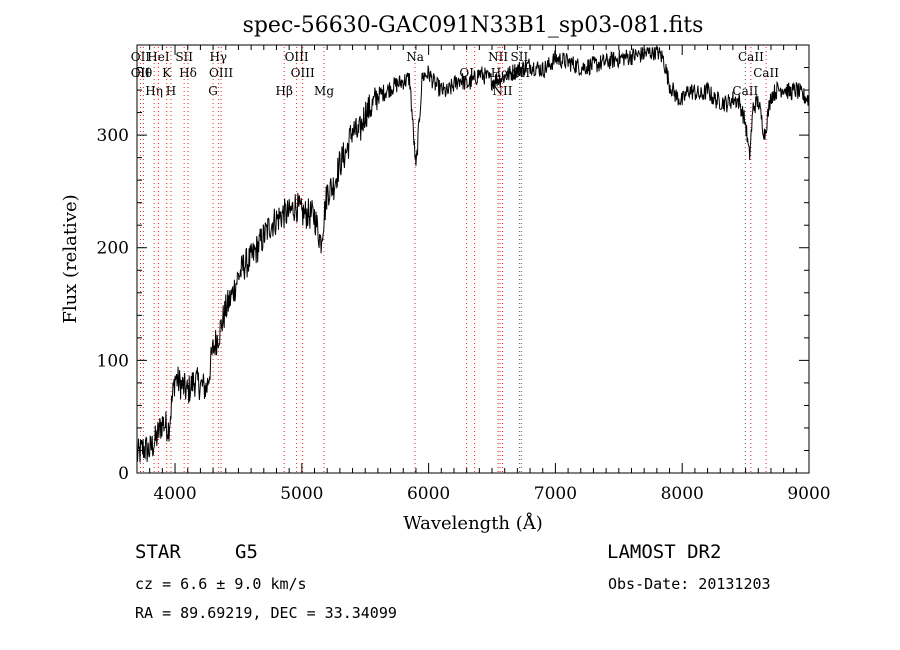 Image resolution: width=900 pixels, height=650 pixels. Describe the element at coordinates (174, 494) in the screenshot. I see `x-tick-label: 4000` at that location.